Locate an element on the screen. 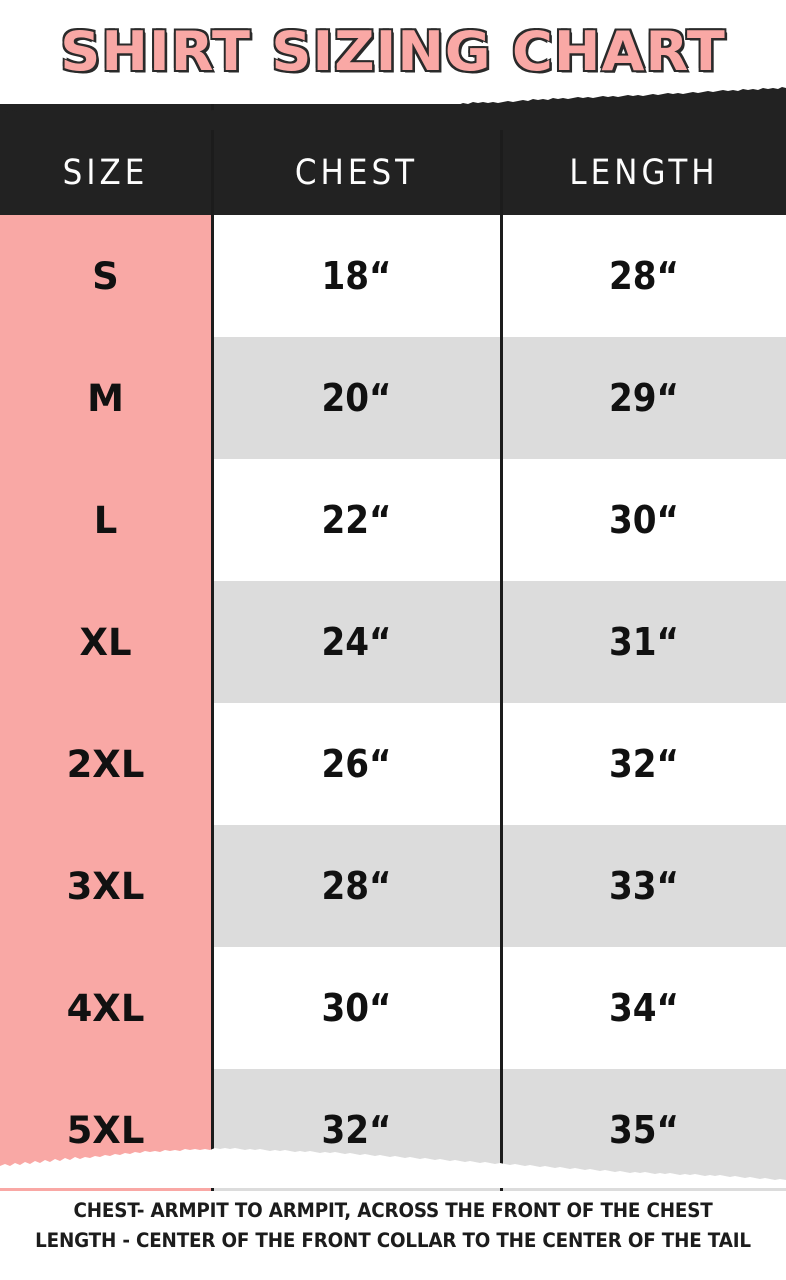  cell-size: M is located at coordinates (105, 398).